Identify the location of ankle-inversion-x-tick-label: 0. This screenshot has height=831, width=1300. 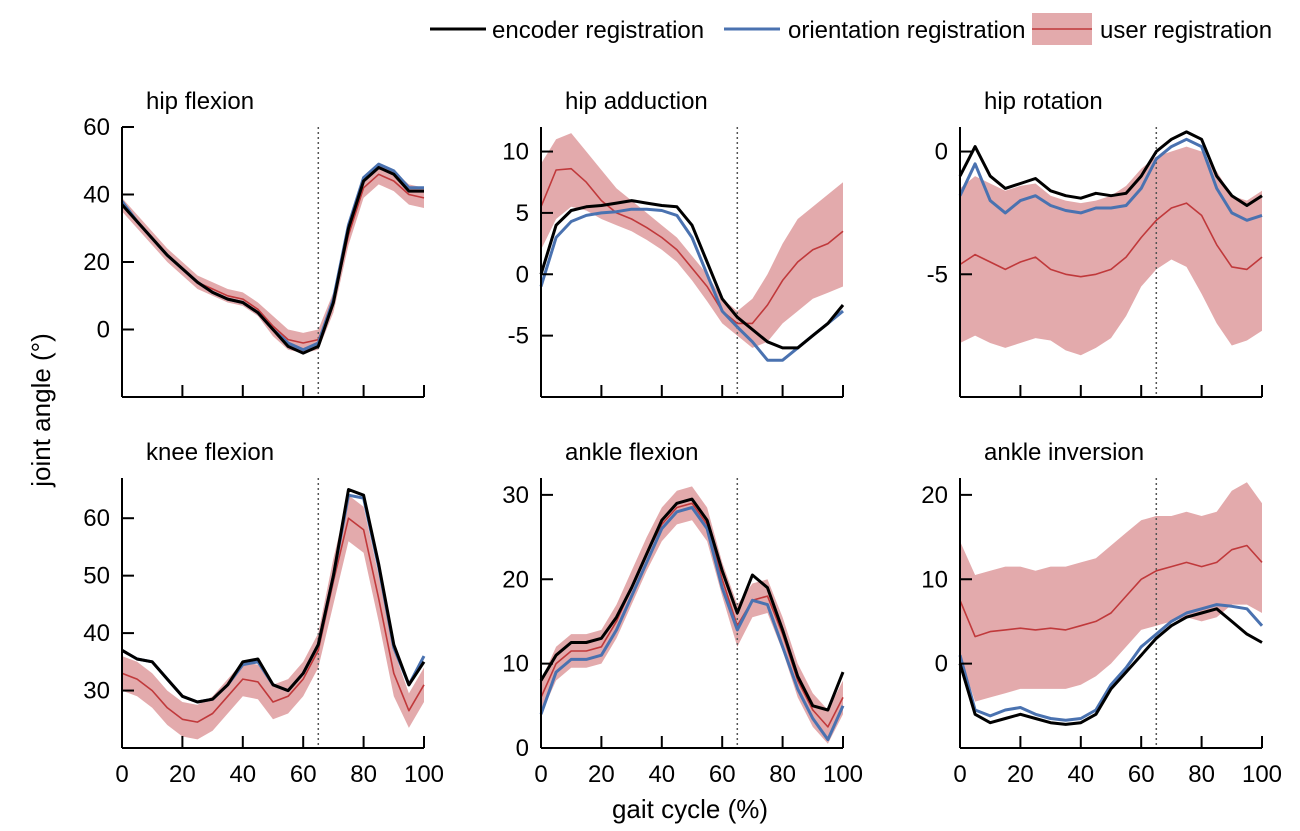
(959, 774).